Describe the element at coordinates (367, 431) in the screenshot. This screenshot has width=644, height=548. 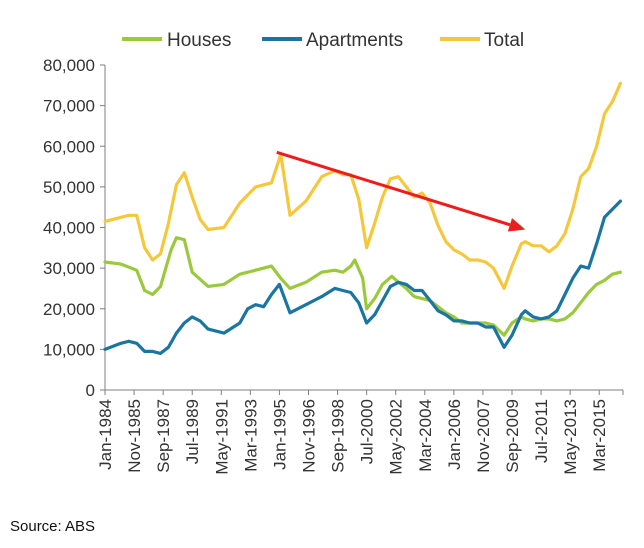
I see `x-tick-label: Jul-2000` at that location.